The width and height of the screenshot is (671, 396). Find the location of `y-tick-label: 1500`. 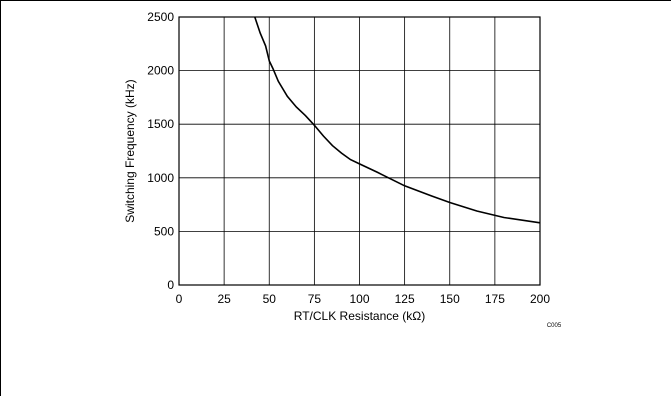

y-tick-label: 1500 is located at coordinates (160, 124).